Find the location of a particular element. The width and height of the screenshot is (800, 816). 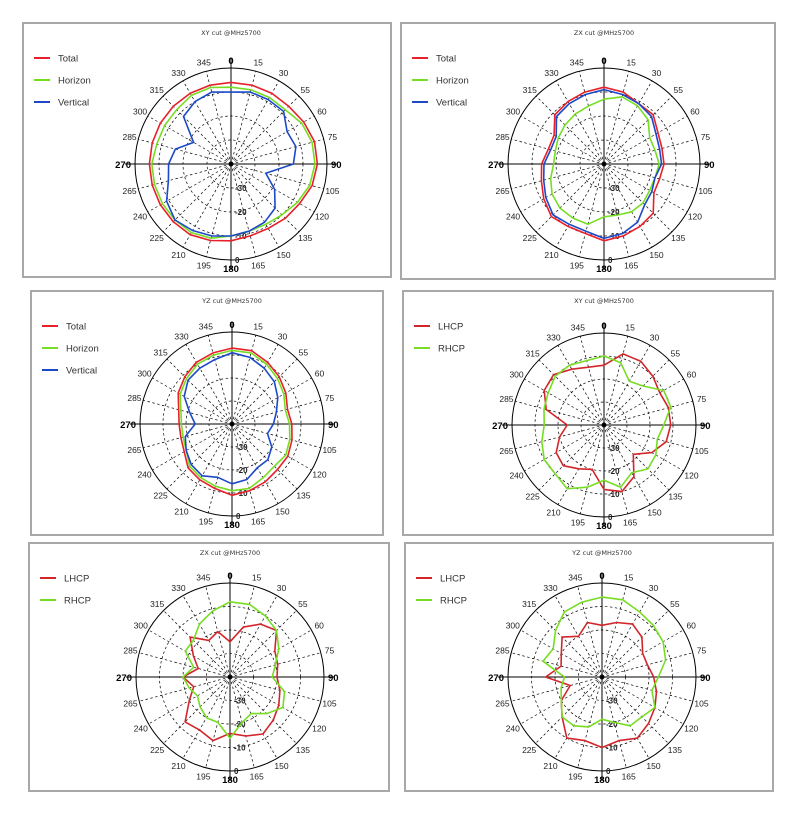

polar-grid is located at coordinates (232, 424).